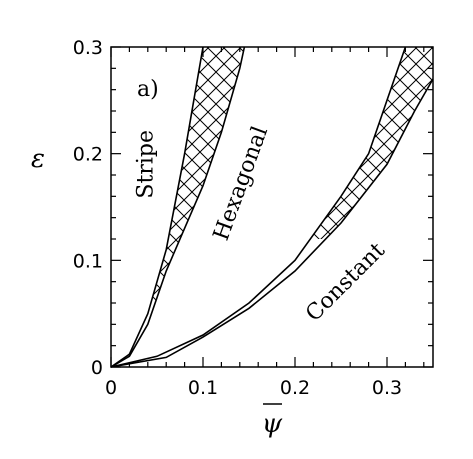 The image size is (473, 459). I want to click on region-label-stripe: Stripe, so click(145, 164).